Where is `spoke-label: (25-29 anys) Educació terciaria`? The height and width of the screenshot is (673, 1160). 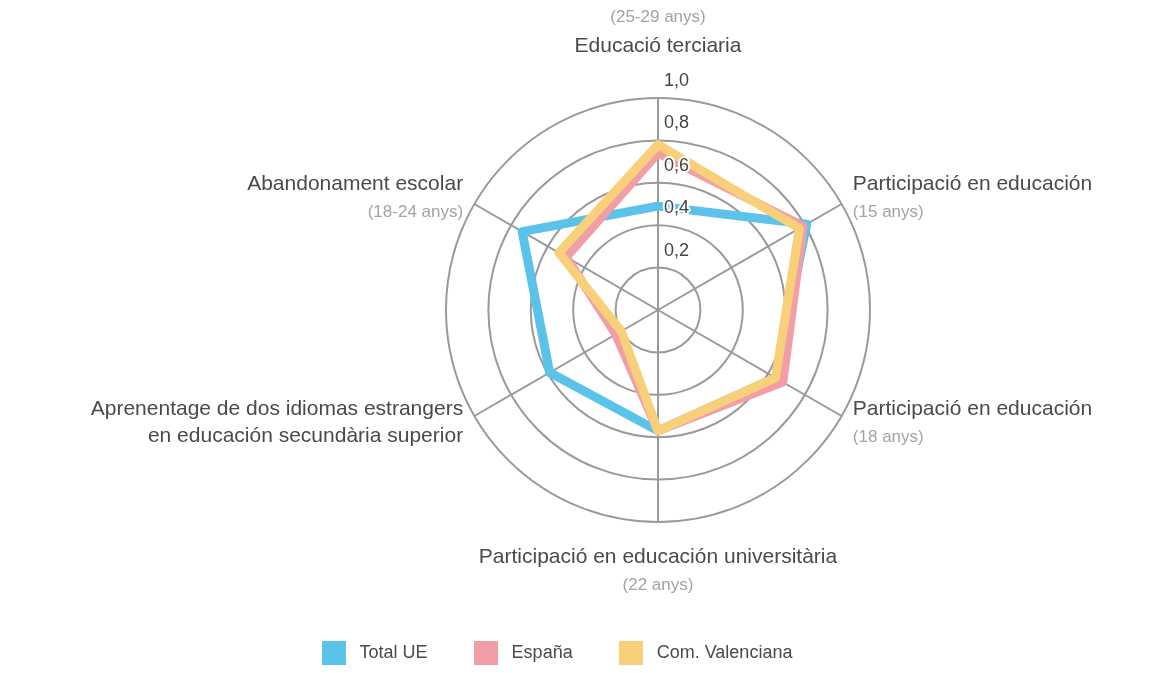 spoke-label: (25-29 anys) Educació terciaria is located at coordinates (658, 31).